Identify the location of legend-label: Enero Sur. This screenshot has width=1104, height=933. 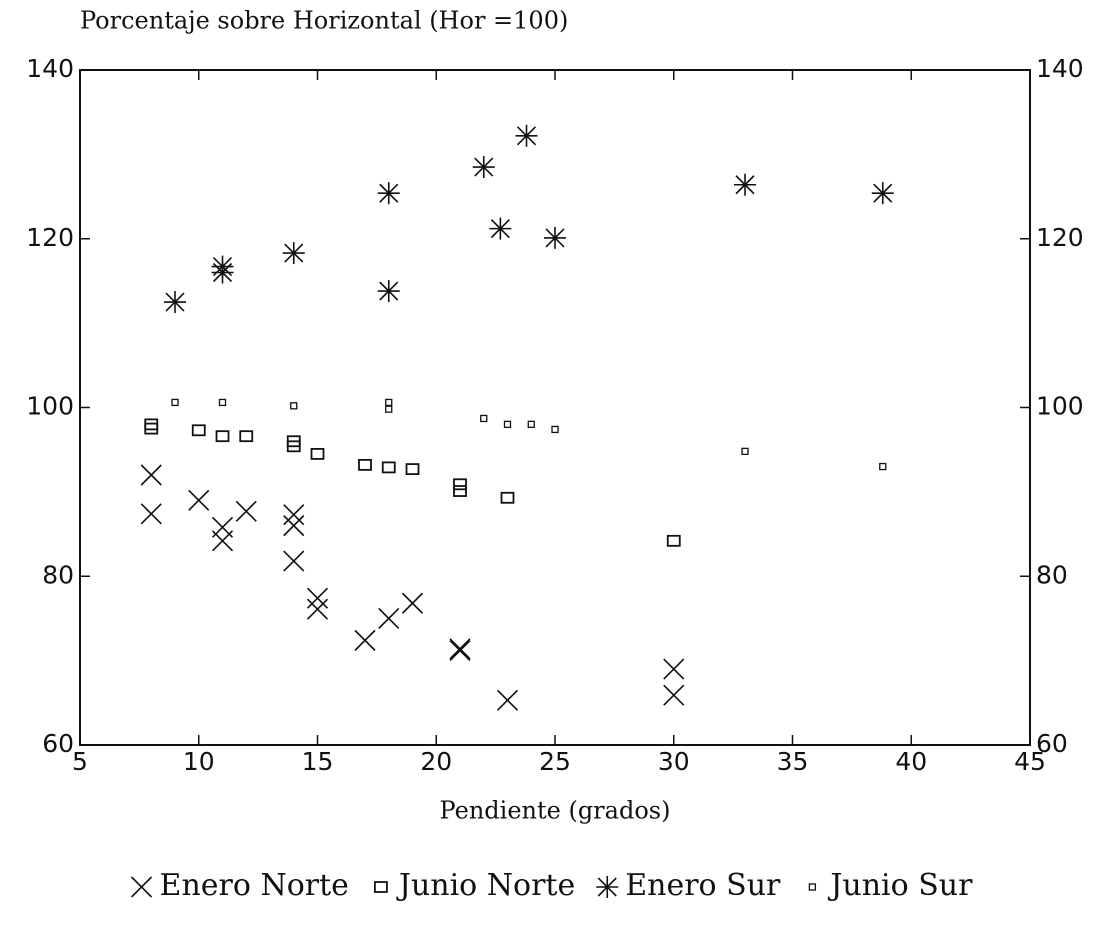
(703, 885).